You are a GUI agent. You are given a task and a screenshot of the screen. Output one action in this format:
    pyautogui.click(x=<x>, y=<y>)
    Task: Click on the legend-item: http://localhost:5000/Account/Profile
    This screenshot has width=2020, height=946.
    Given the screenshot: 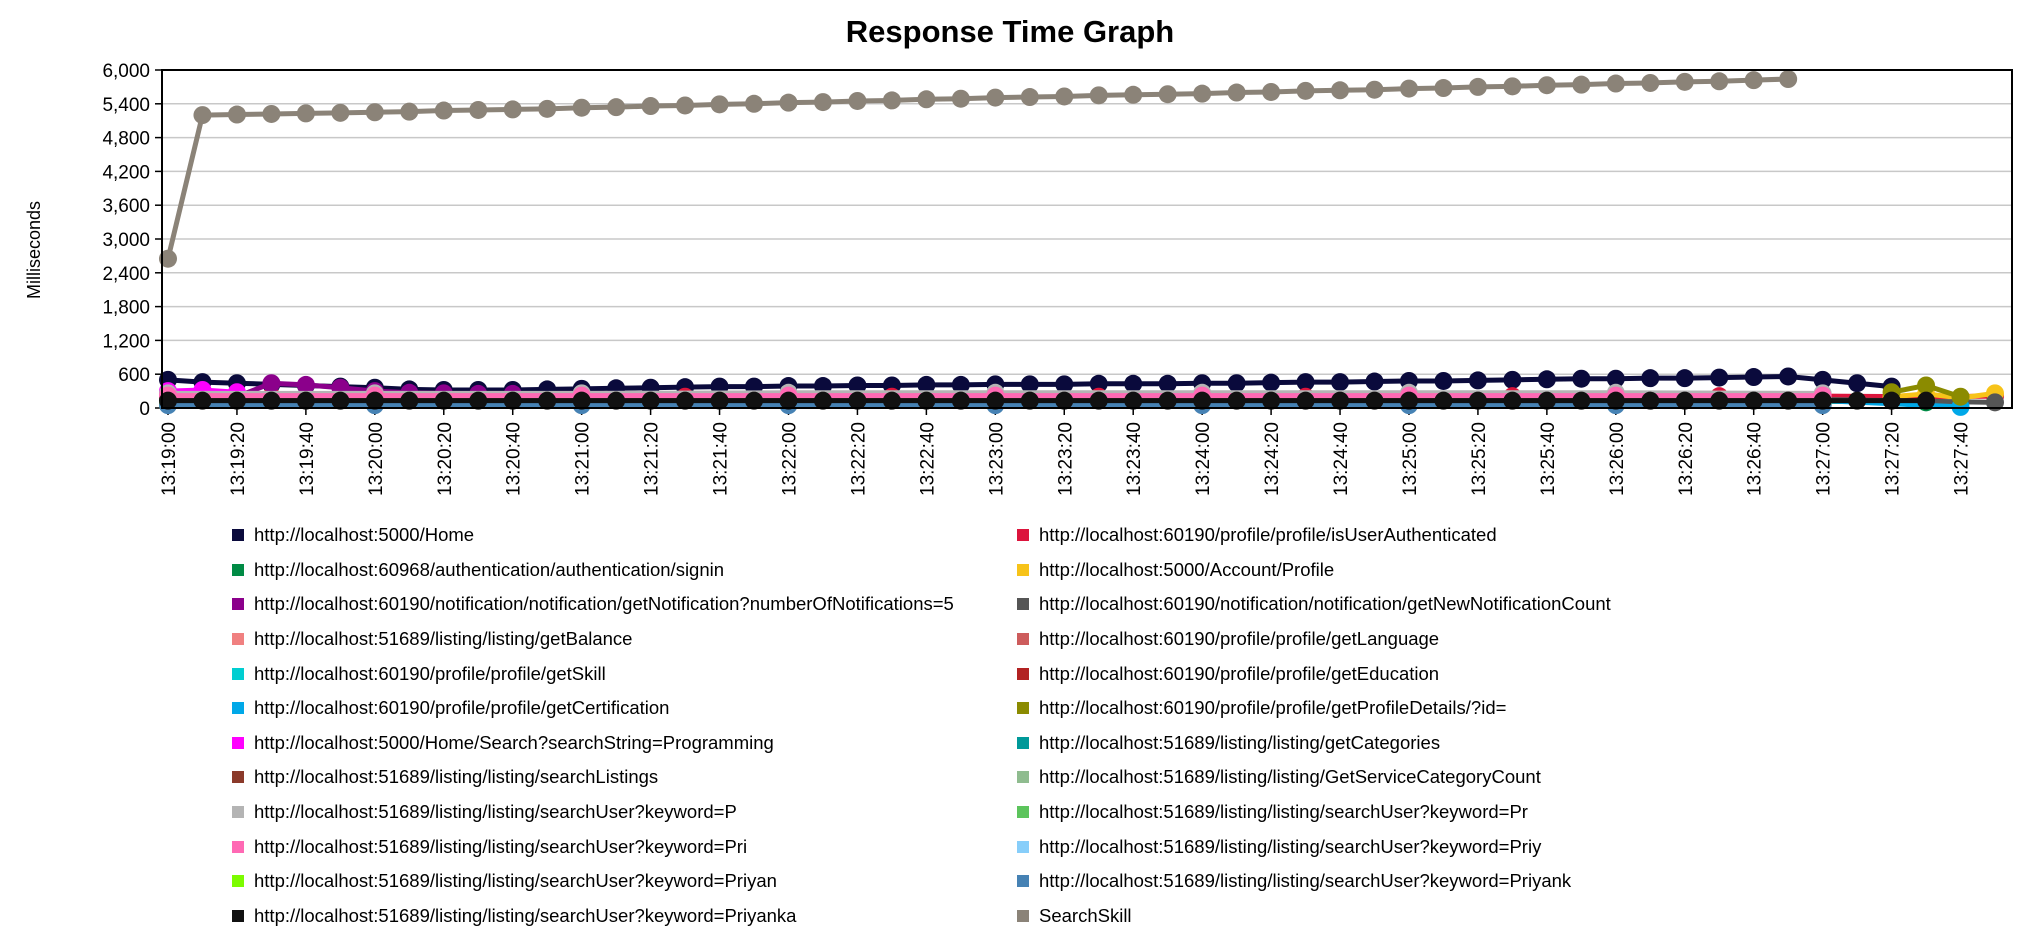 What is the action you would take?
    pyautogui.click(x=1404, y=570)
    